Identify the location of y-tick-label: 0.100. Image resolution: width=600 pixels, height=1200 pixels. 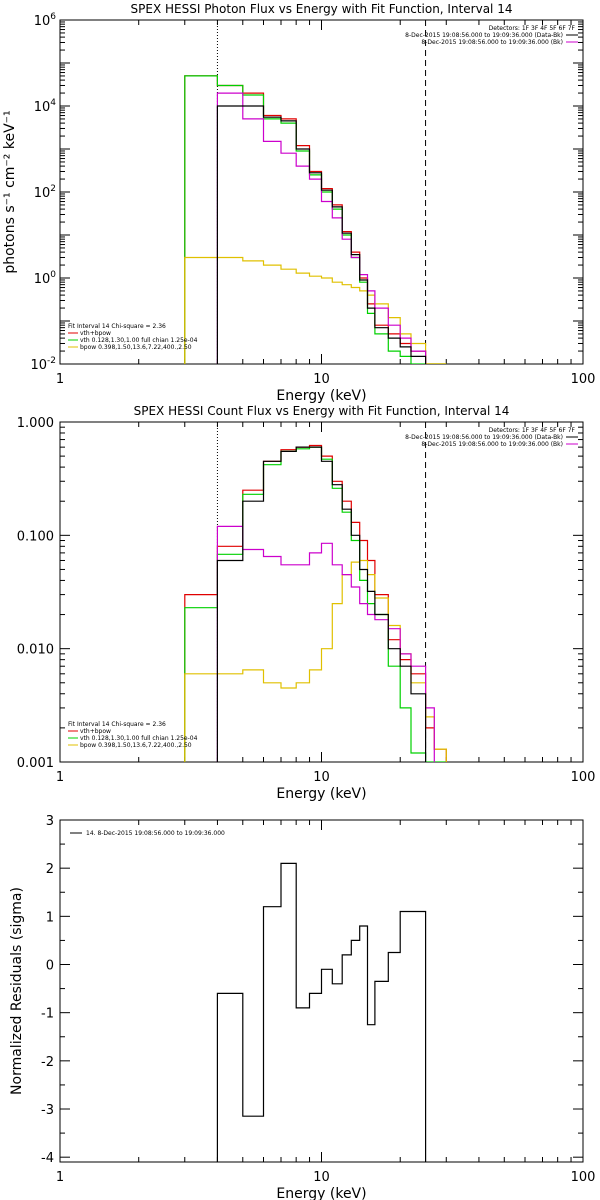
(35, 536).